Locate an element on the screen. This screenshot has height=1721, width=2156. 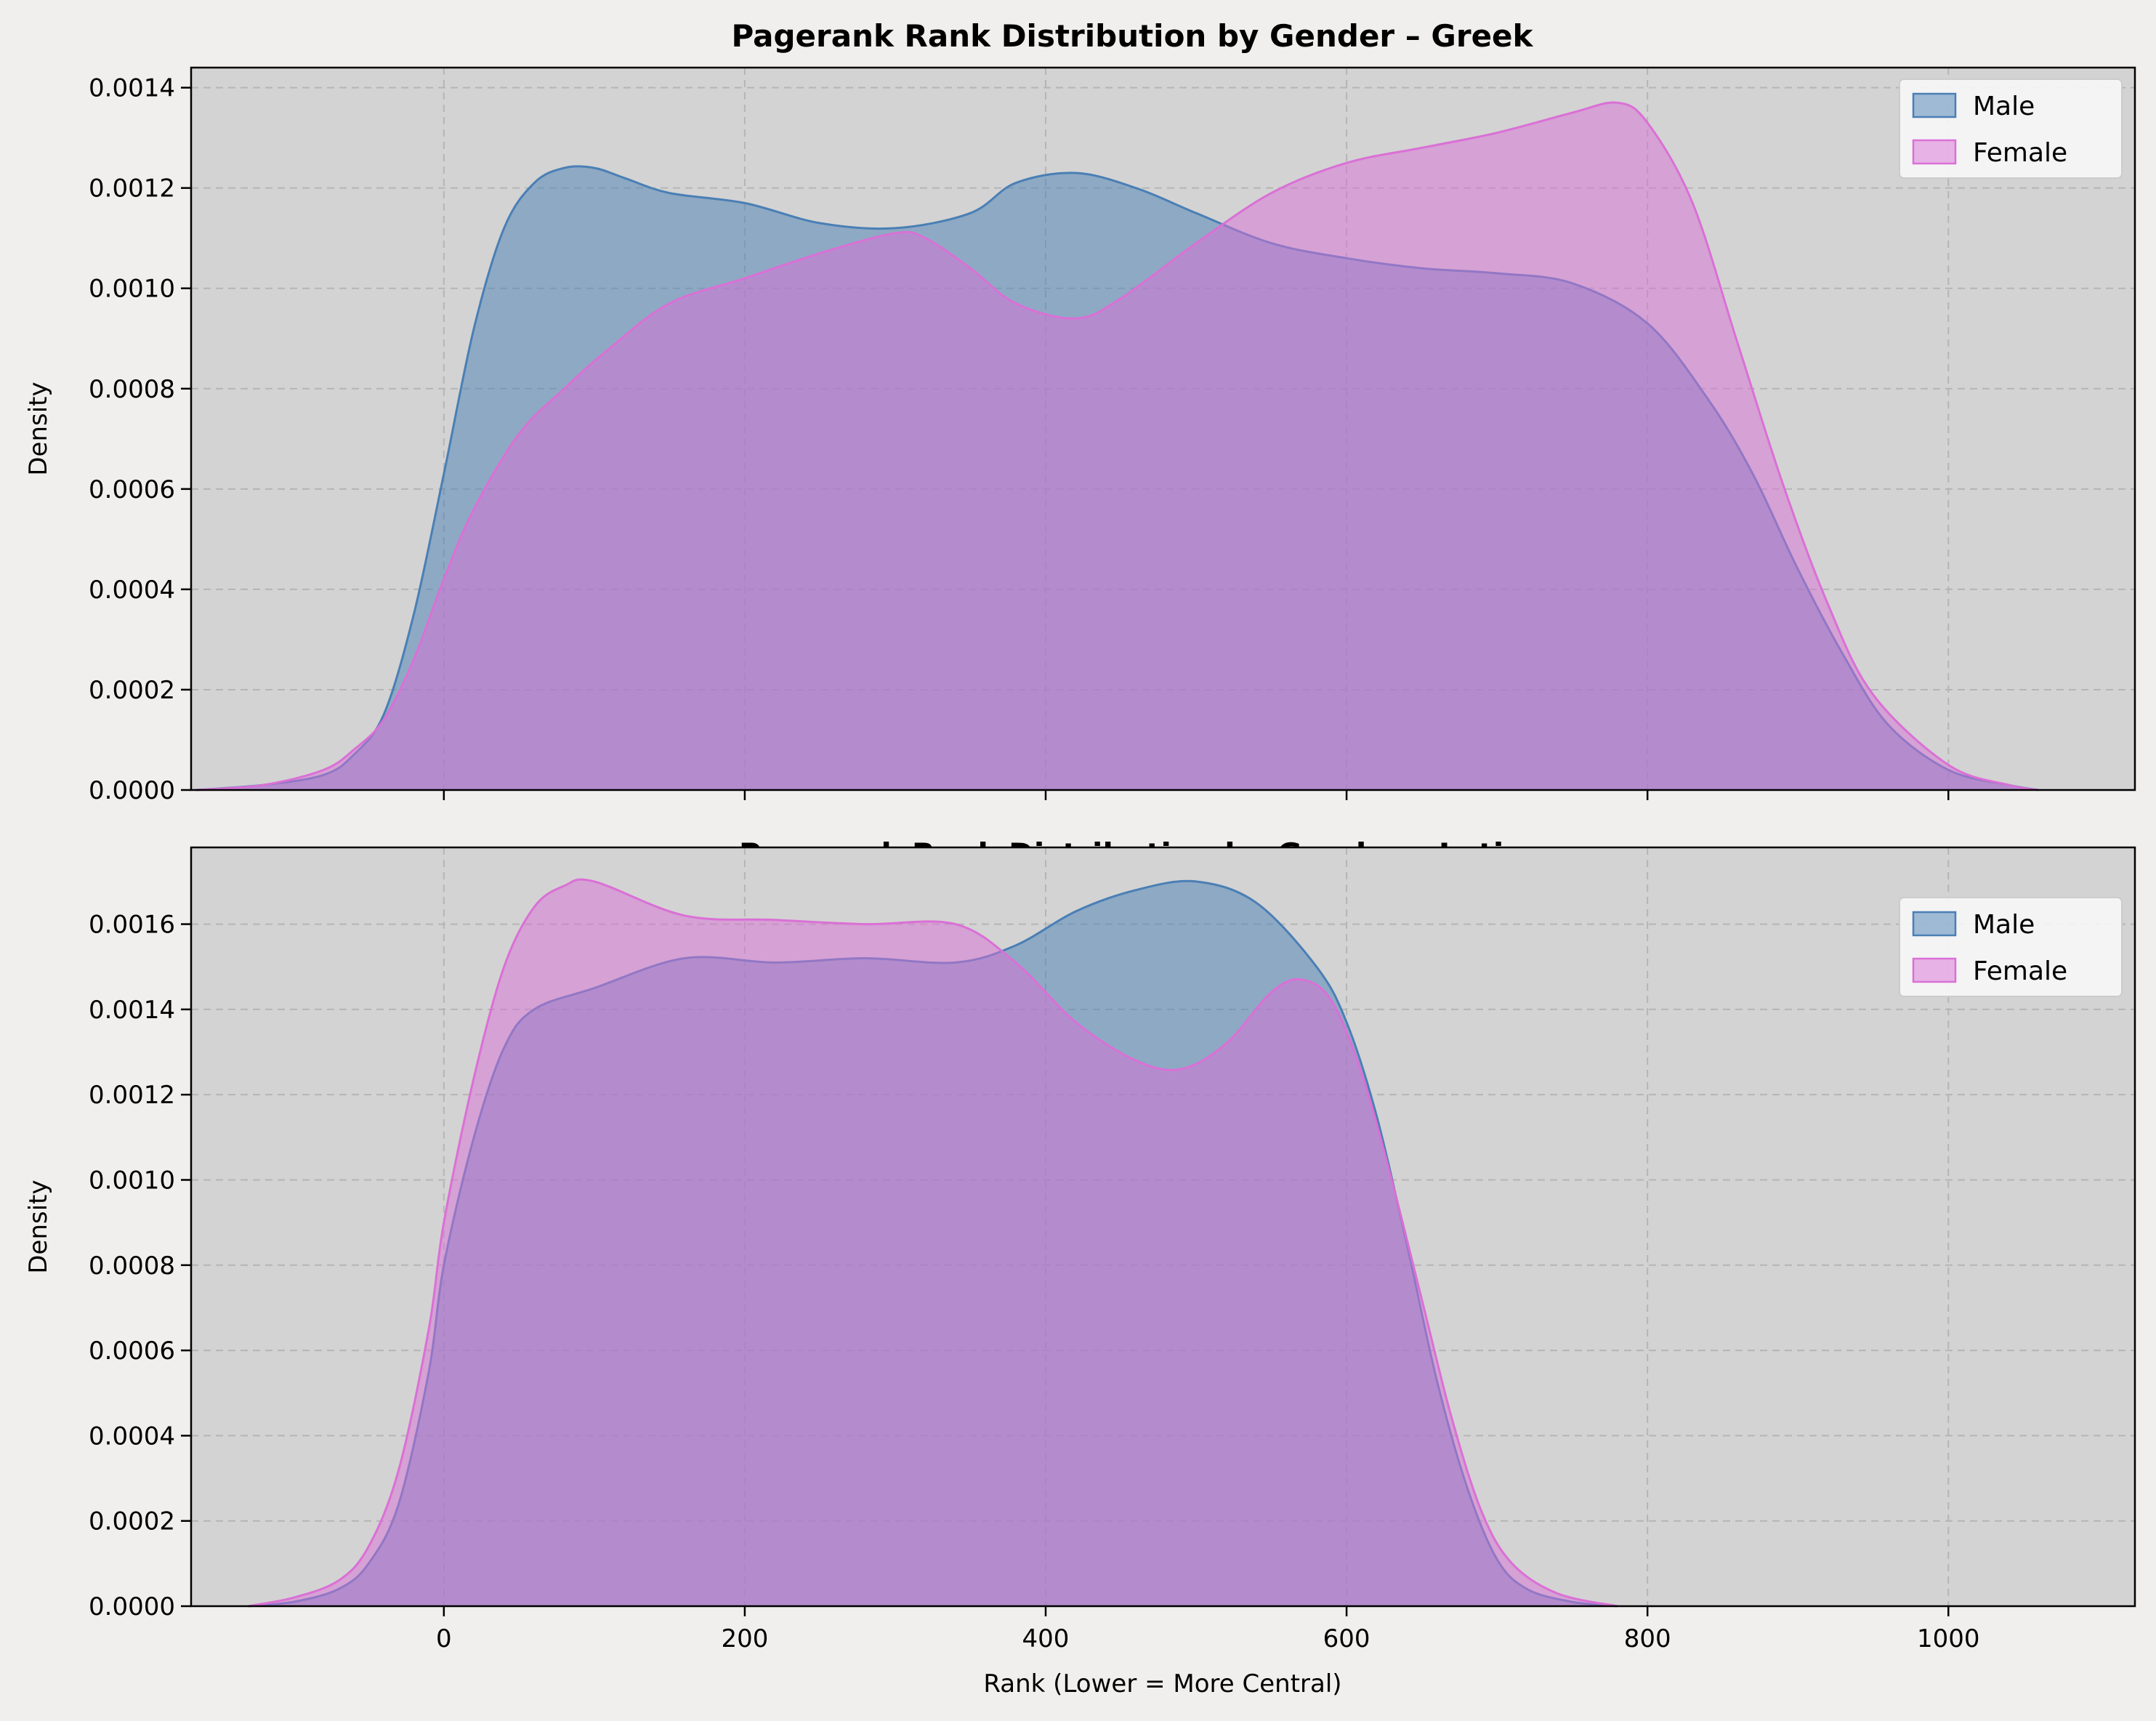
latin-y-tick-label: 0.0010 is located at coordinates (132, 1181).